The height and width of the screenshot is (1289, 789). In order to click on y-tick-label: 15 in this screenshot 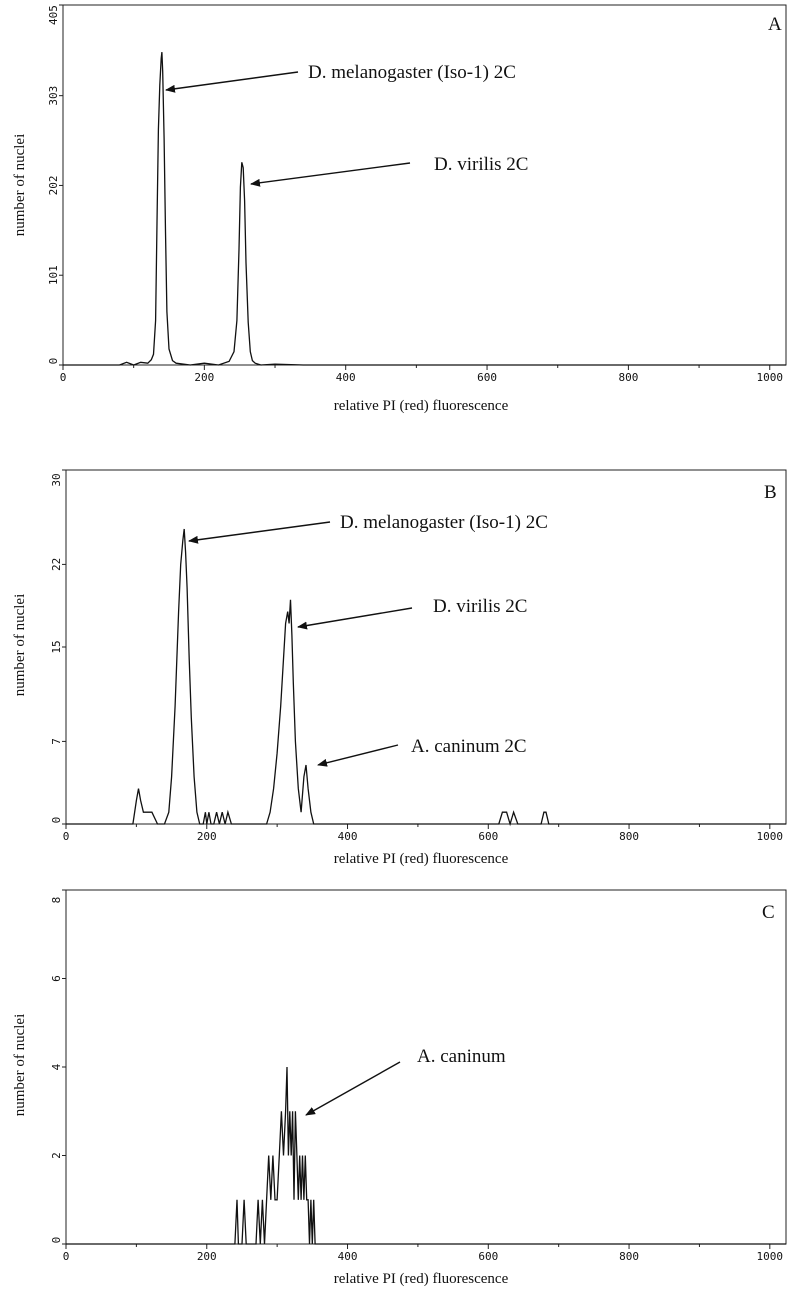, I will do `click(56, 646)`.